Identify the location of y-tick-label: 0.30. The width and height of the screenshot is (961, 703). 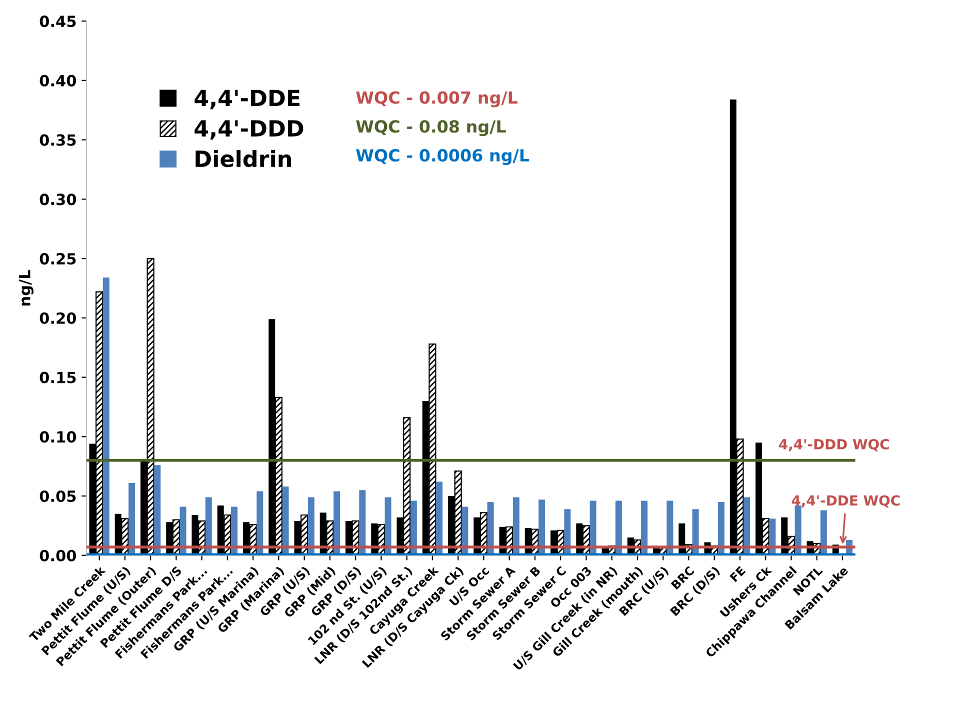
(58, 200).